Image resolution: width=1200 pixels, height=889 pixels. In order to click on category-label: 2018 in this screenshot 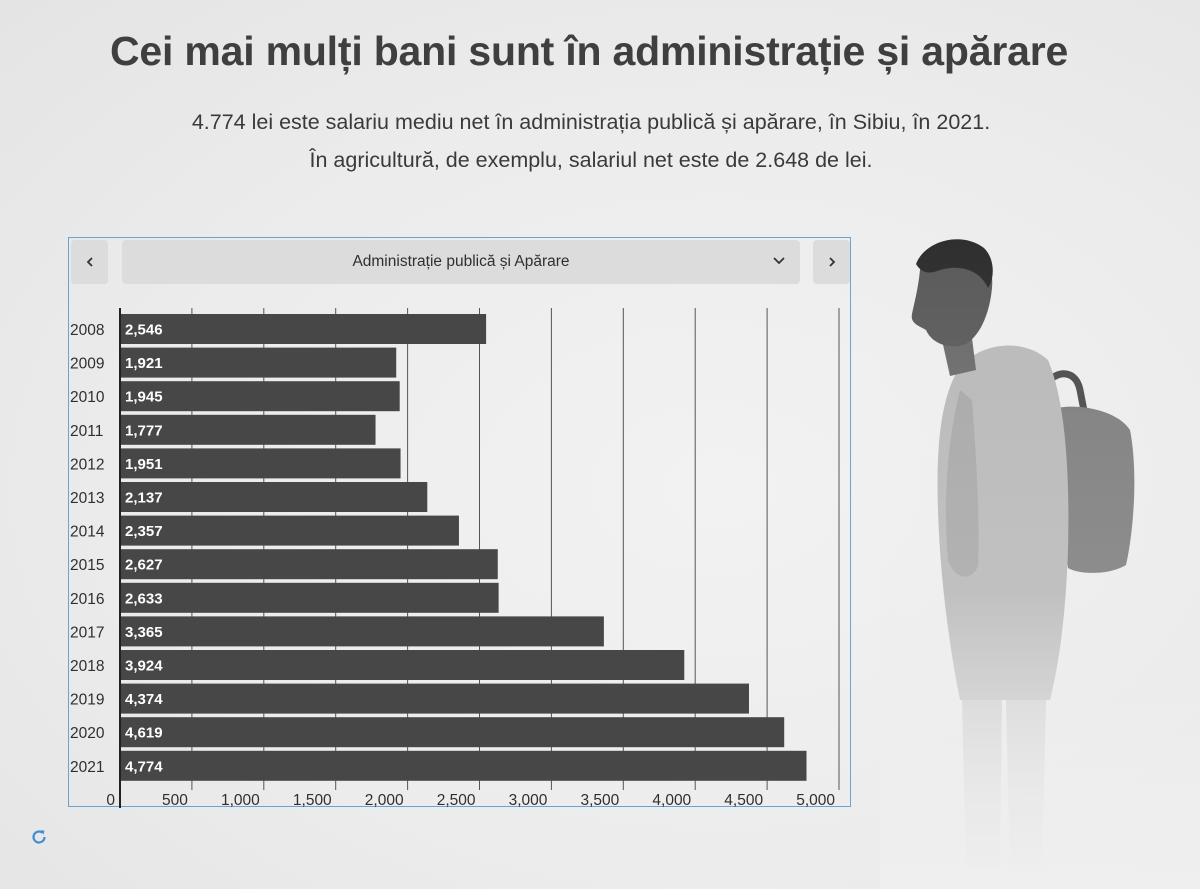, I will do `click(87, 666)`.